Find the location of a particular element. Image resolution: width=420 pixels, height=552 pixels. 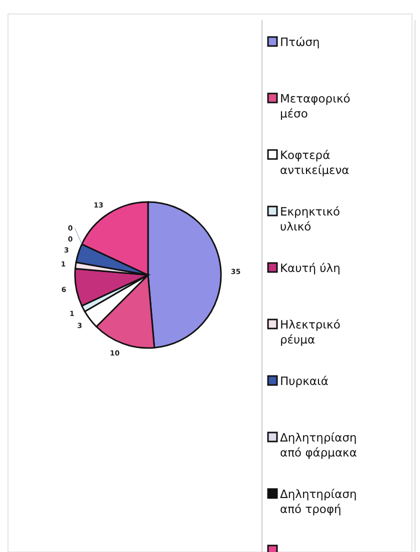

legend-label: Πυρκαιά is located at coordinates (304, 381).